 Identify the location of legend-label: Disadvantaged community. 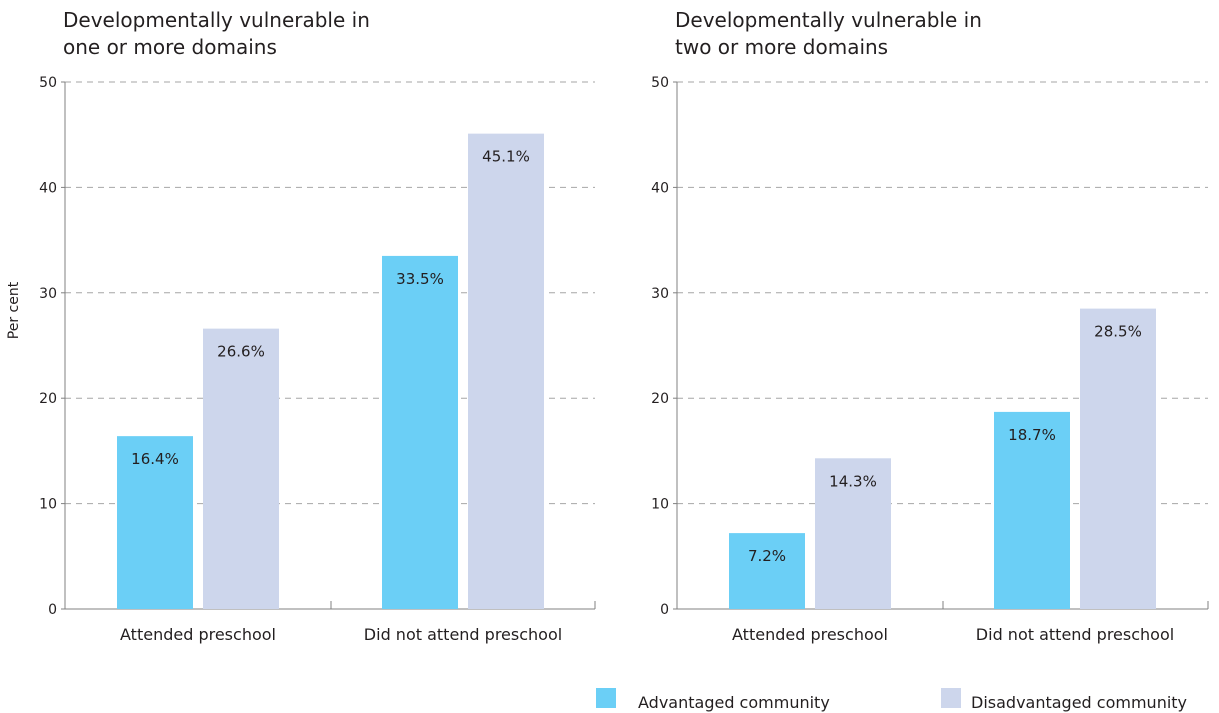
(1079, 702).